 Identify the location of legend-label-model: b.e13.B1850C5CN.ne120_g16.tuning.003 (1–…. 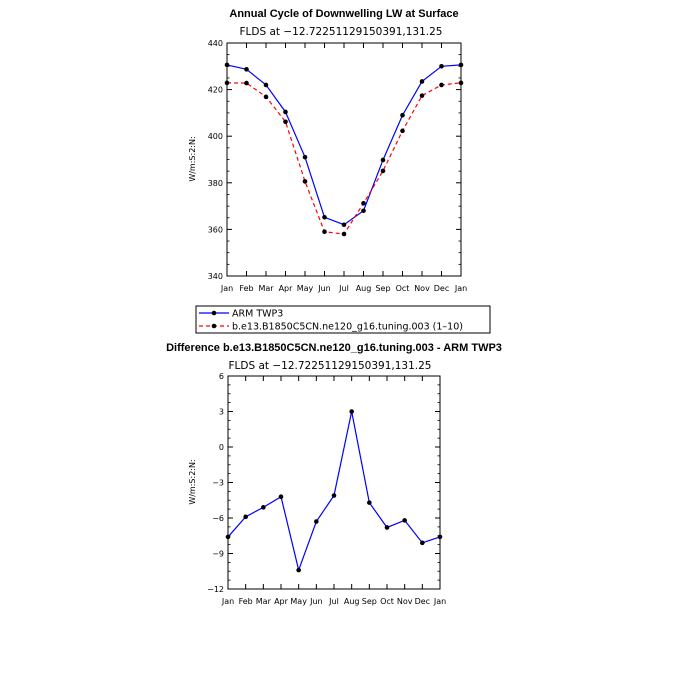
(347, 327).